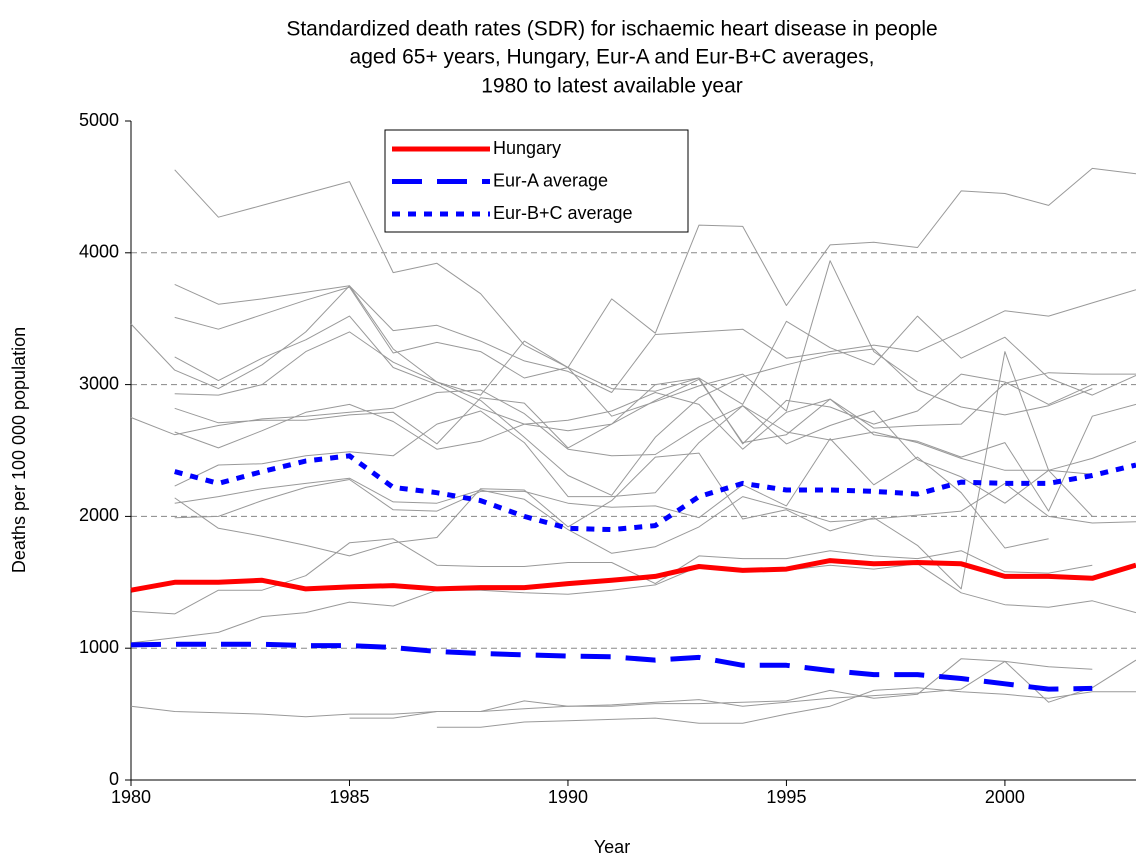 Image resolution: width=1136 pixels, height=861 pixels. I want to click on legend: Hungary Eur-A average Eur-B+C average, so click(536, 181).